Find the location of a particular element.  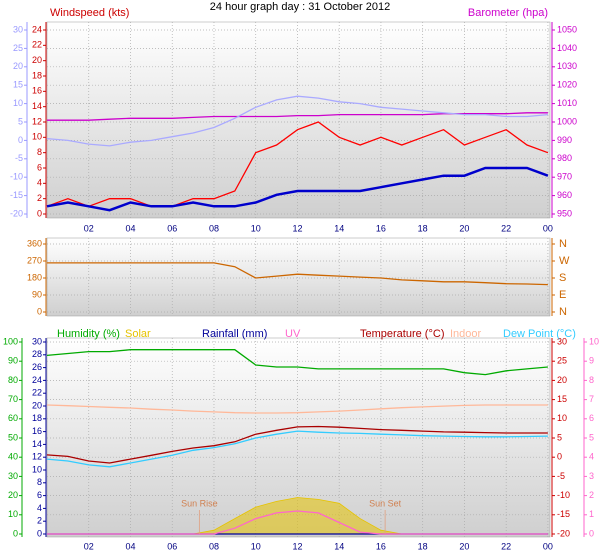

y-tick-label: 980 is located at coordinates (564, 158).